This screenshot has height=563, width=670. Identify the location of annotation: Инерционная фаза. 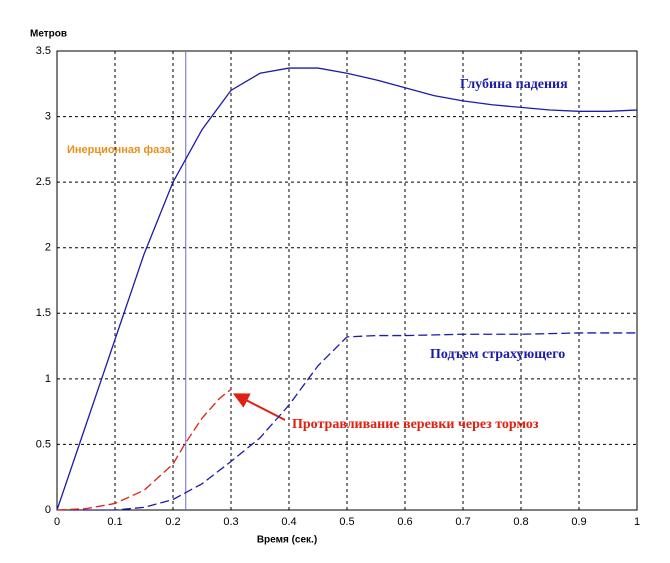
(119, 150).